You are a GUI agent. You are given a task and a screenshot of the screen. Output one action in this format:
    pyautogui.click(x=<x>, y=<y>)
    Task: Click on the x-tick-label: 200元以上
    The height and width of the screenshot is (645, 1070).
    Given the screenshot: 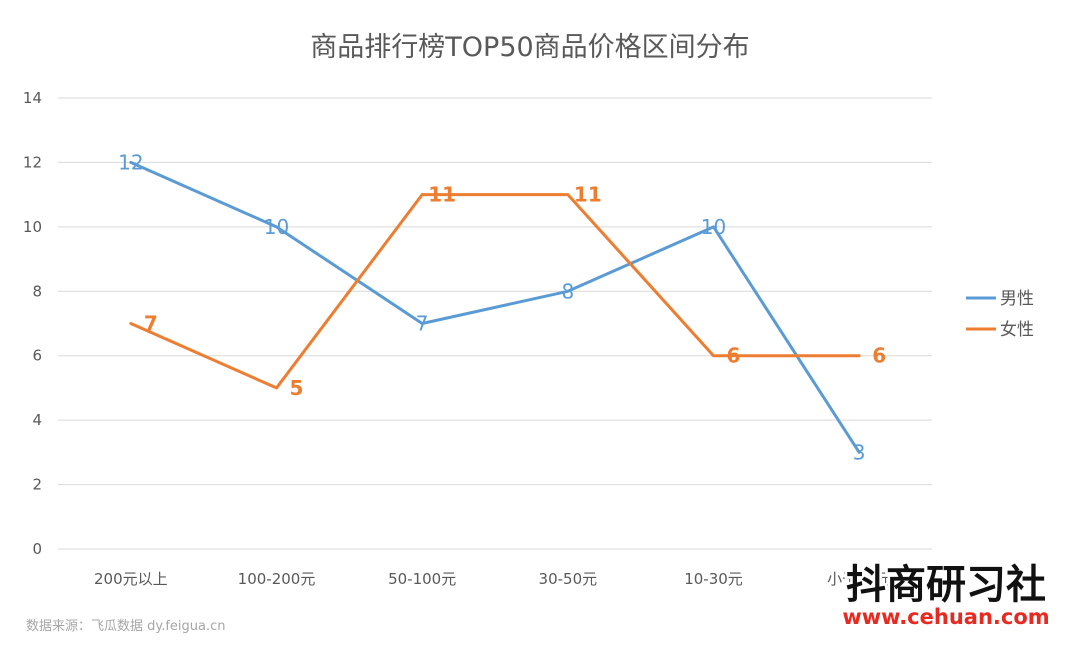 What is the action you would take?
    pyautogui.click(x=131, y=579)
    